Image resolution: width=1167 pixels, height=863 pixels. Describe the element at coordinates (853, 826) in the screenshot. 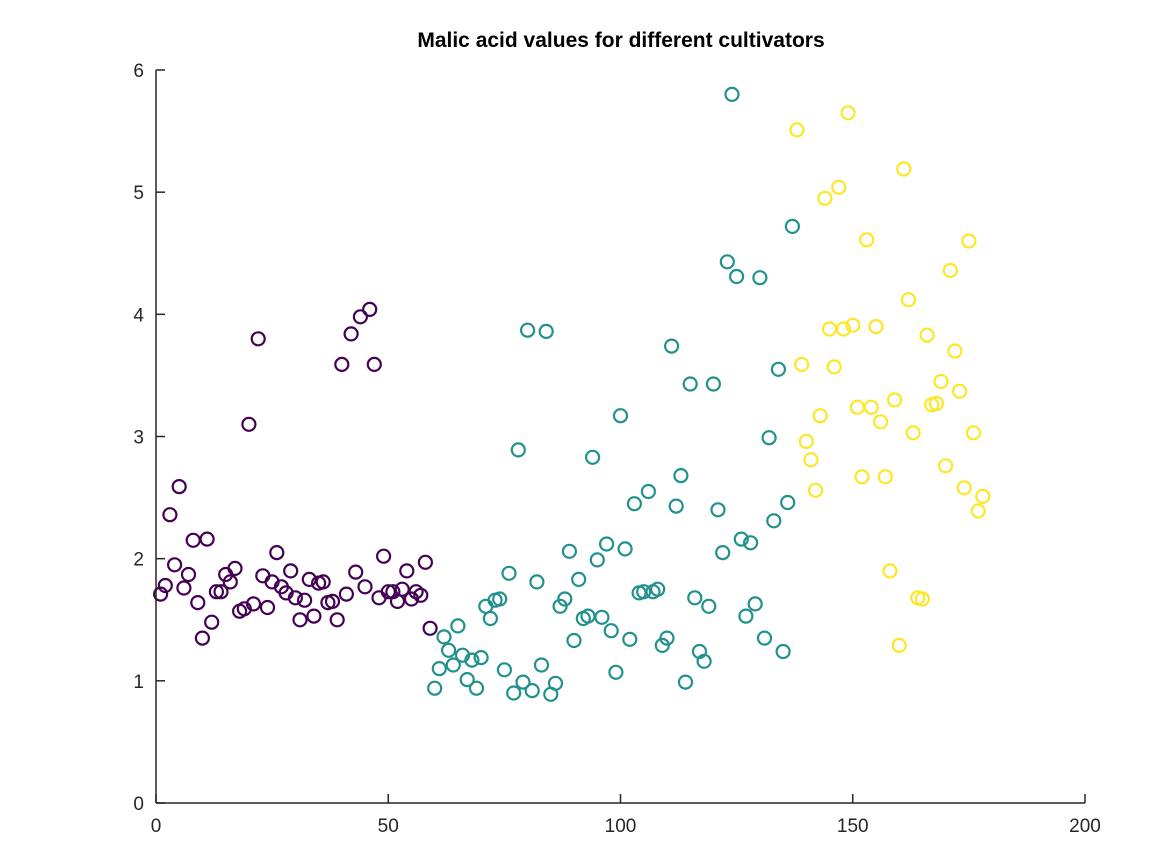

I see `x-tick-label: 150` at that location.